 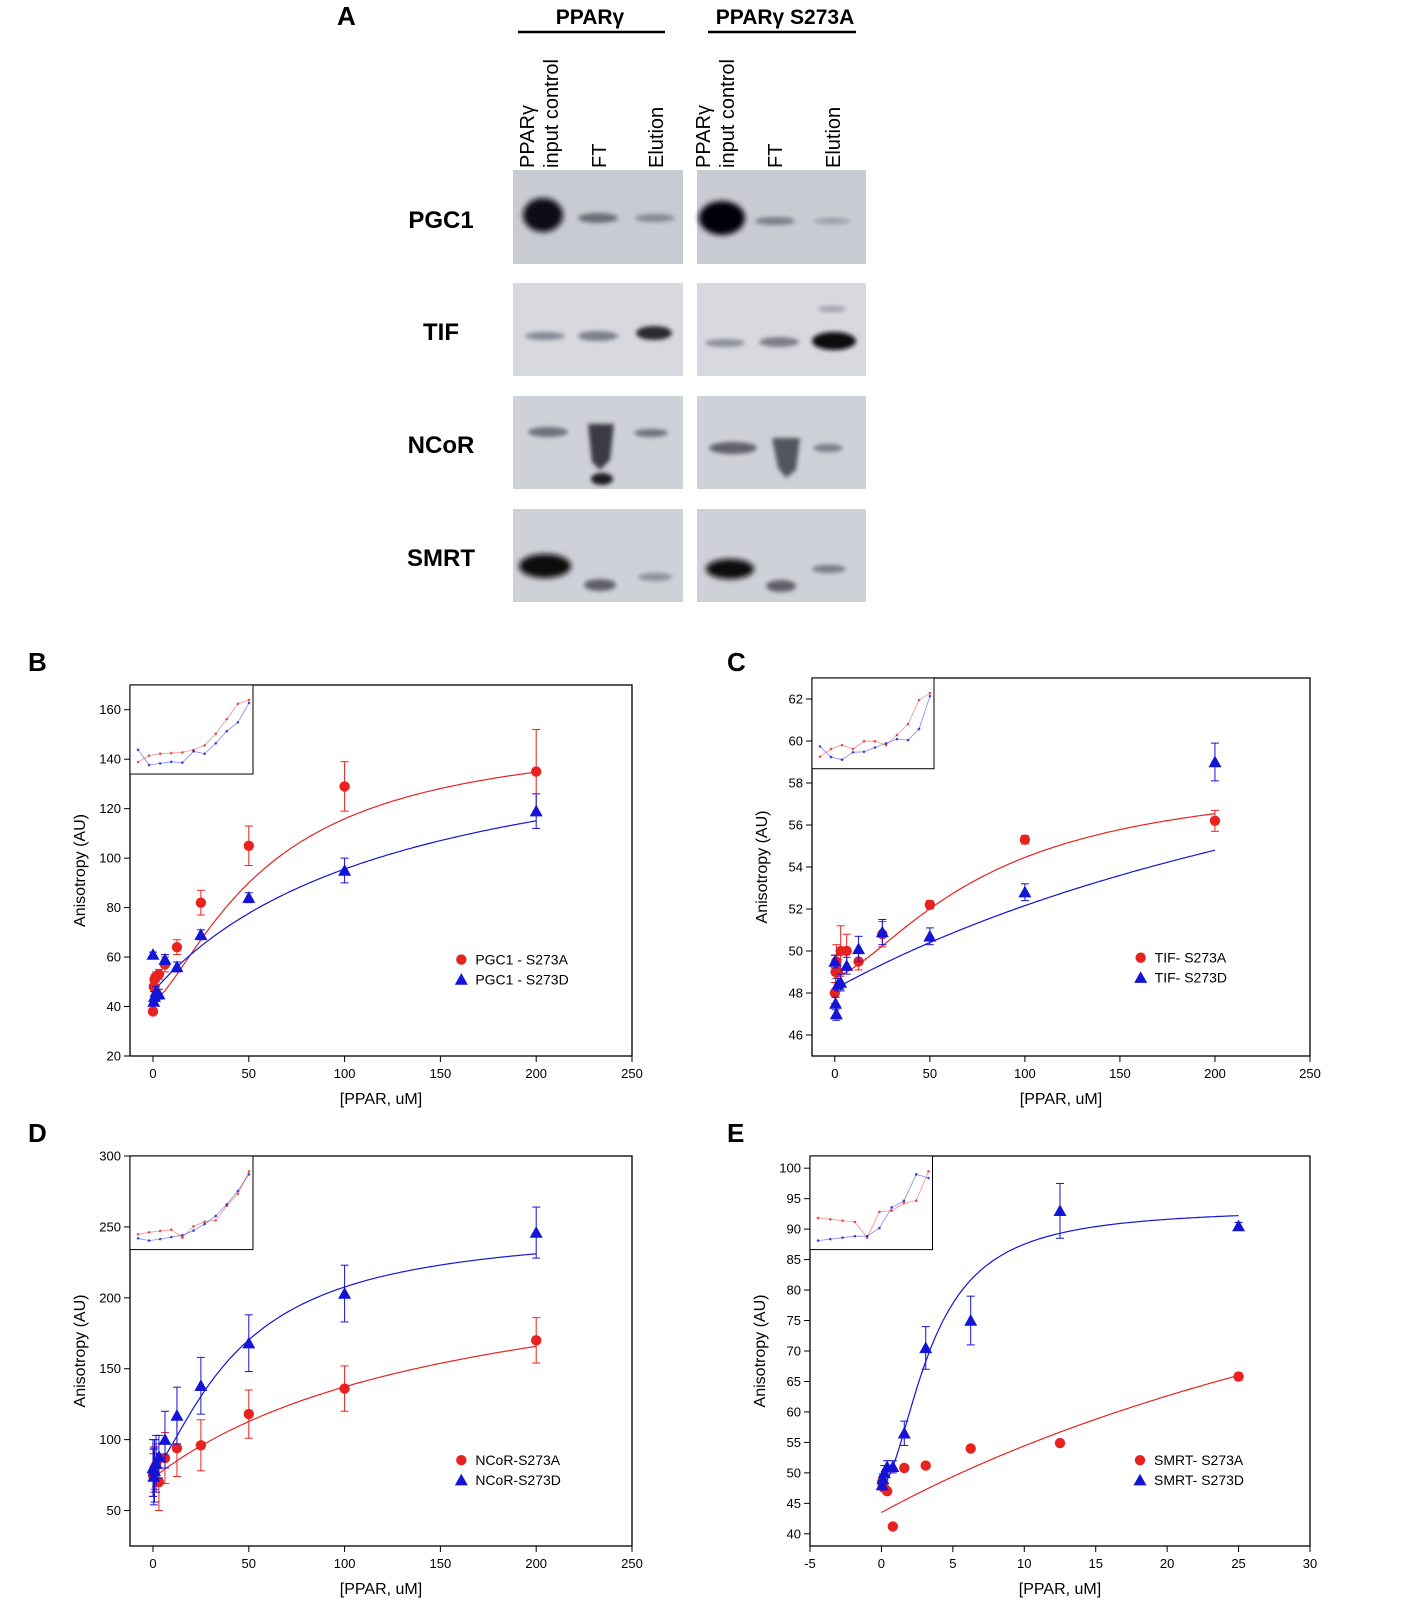 I want to click on axes-frame, so click(x=381, y=1351).